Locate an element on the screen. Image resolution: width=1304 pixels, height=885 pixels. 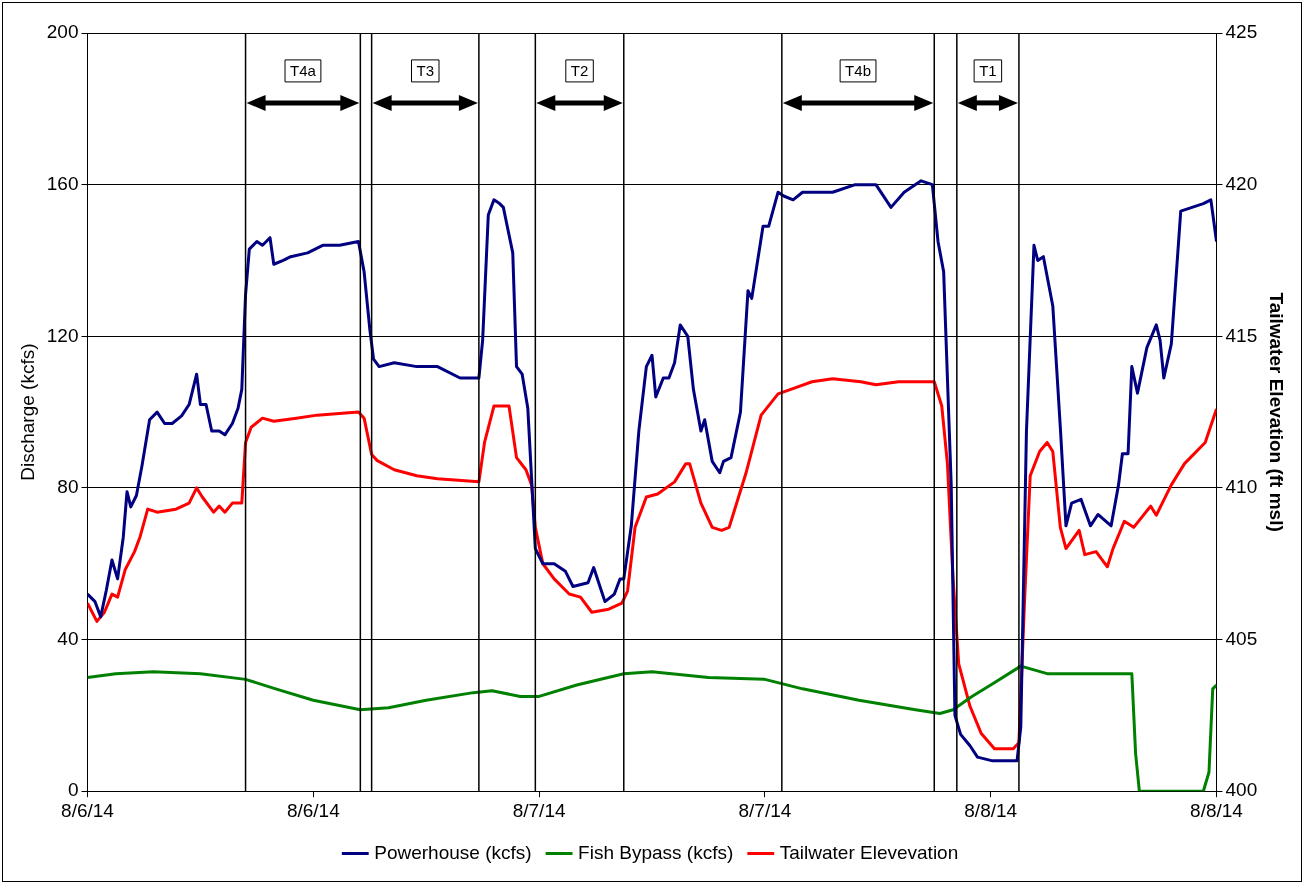
y2-tick-label: 400 is located at coordinates (1241, 790).